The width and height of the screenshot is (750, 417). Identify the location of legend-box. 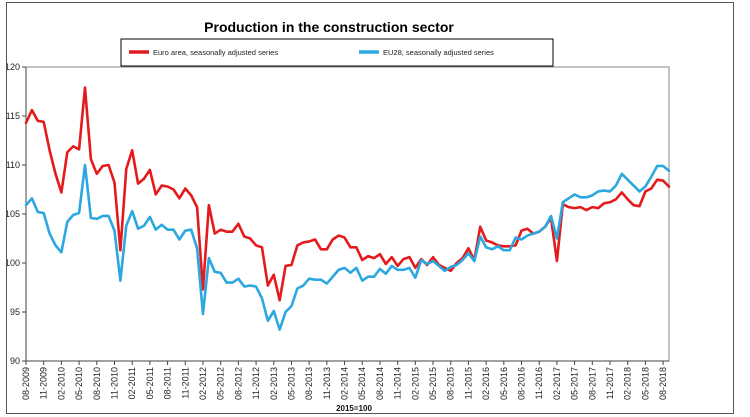
(337, 52).